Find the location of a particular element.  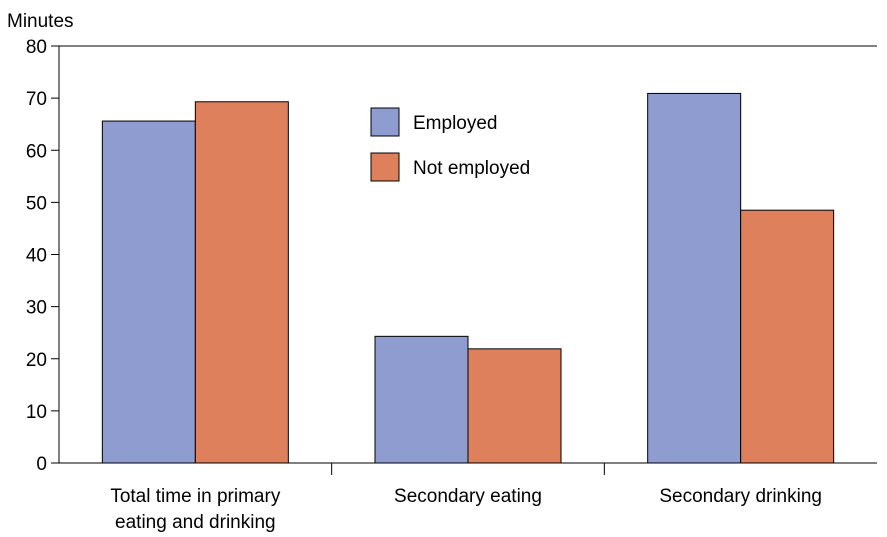

y-tick-label: 10 is located at coordinates (36, 412).